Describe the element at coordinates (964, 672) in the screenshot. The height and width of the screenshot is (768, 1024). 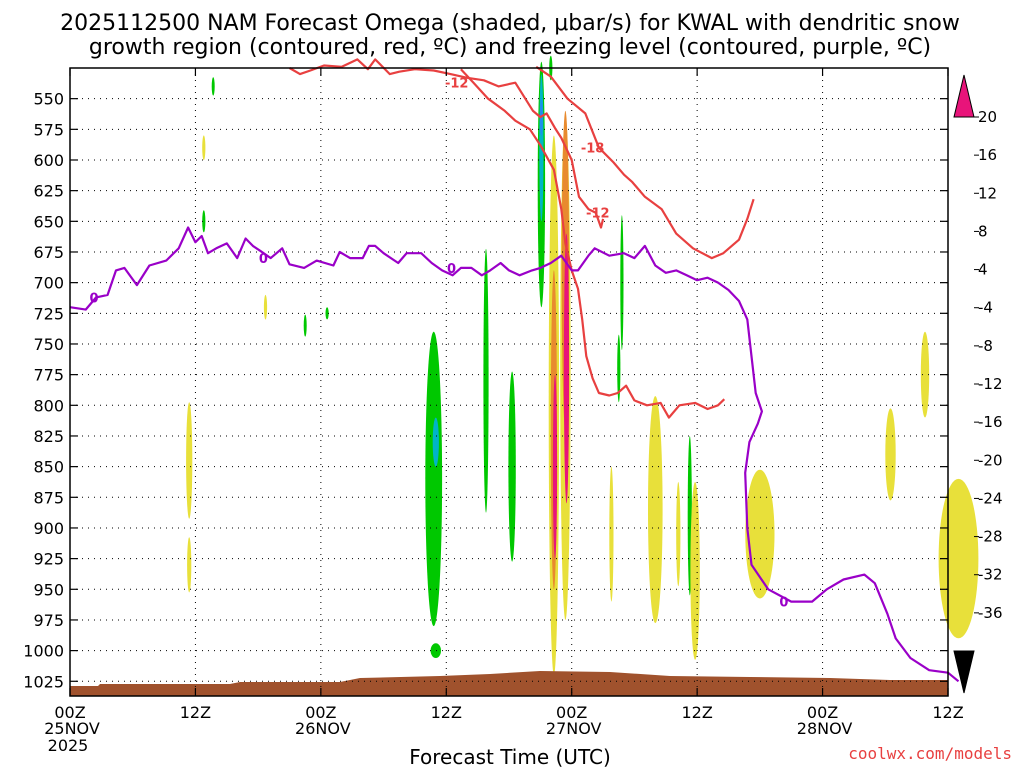
I see `colorbar-bottom-arrow` at that location.